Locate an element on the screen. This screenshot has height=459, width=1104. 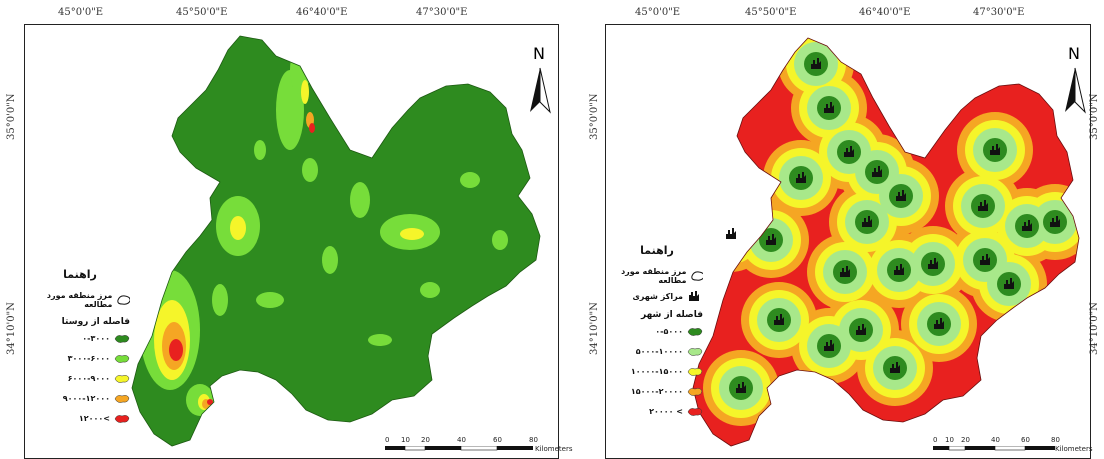
legend-class-5: > ۲۰۰۰۰ is located at coordinates (657, 411).